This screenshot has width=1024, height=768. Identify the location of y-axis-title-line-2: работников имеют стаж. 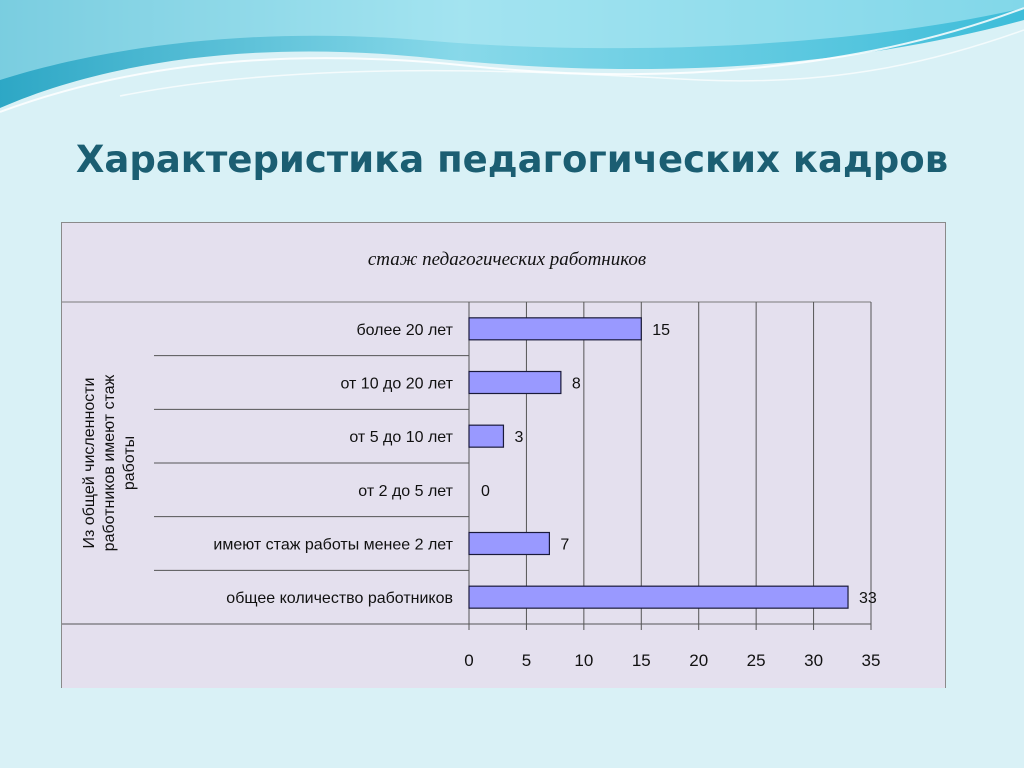
(109, 462).